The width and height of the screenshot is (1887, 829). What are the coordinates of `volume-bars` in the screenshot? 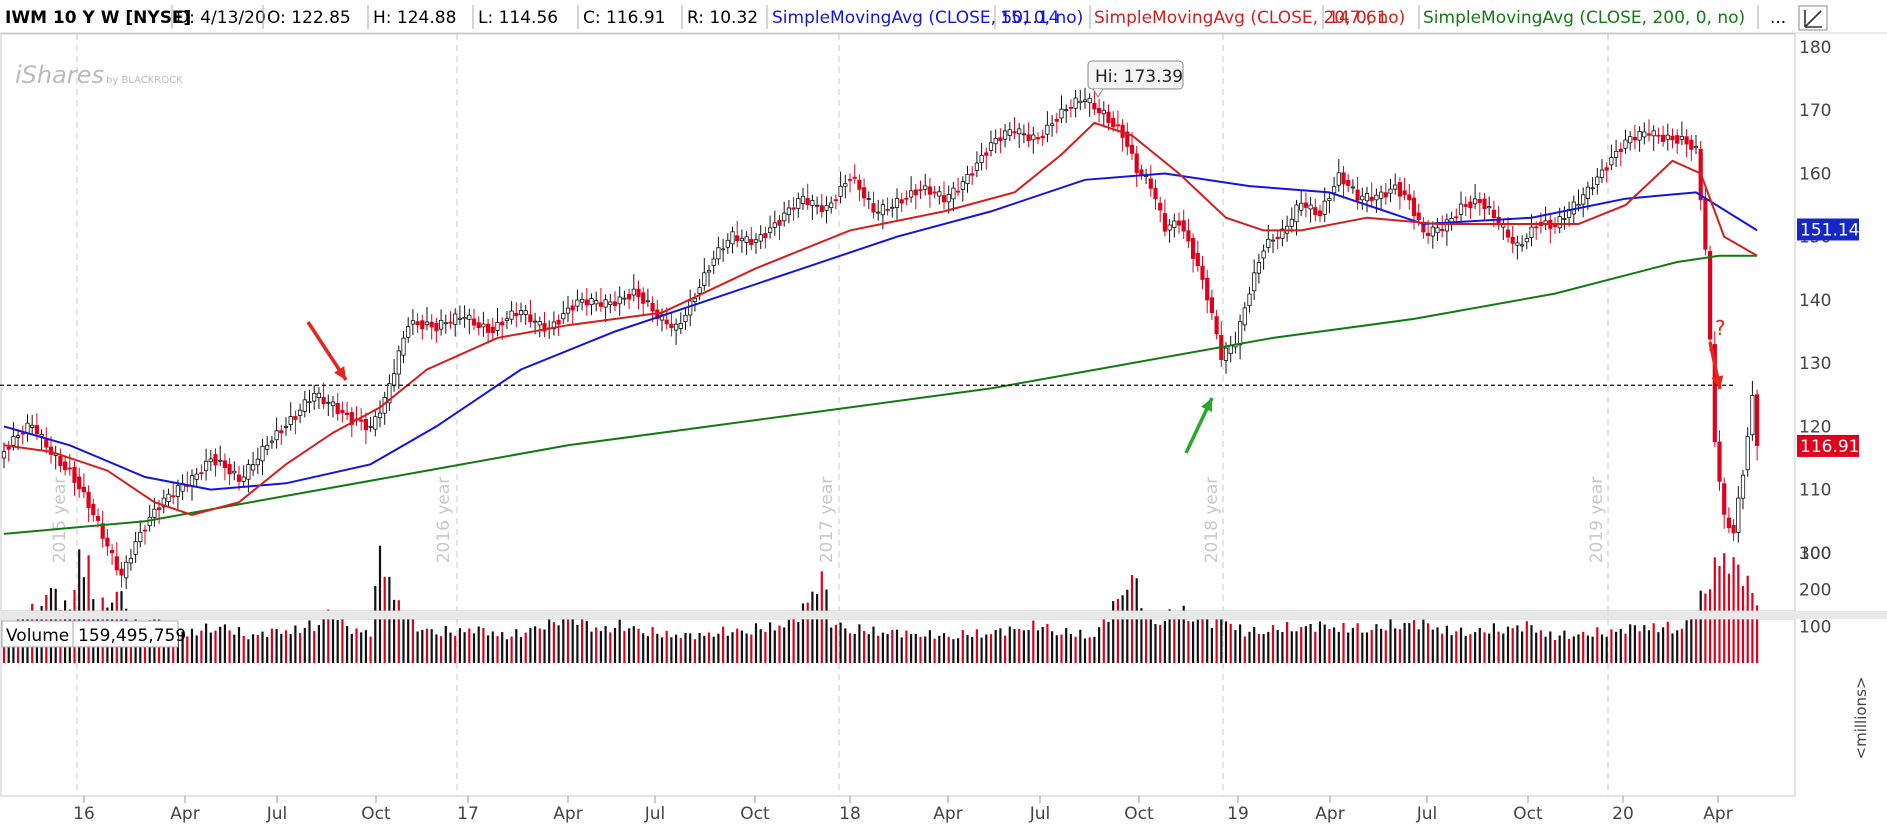 It's located at (880, 604).